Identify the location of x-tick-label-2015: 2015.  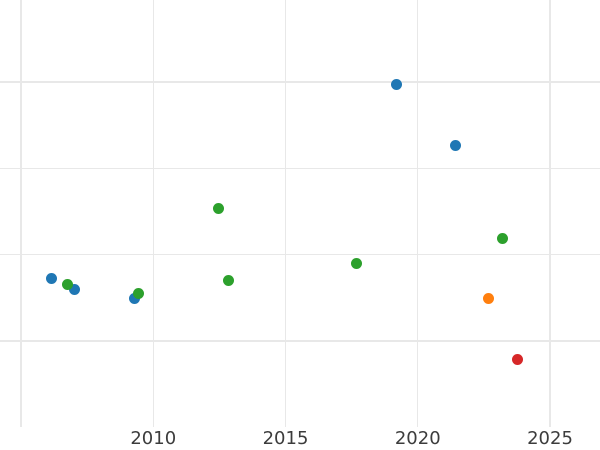
(285, 438).